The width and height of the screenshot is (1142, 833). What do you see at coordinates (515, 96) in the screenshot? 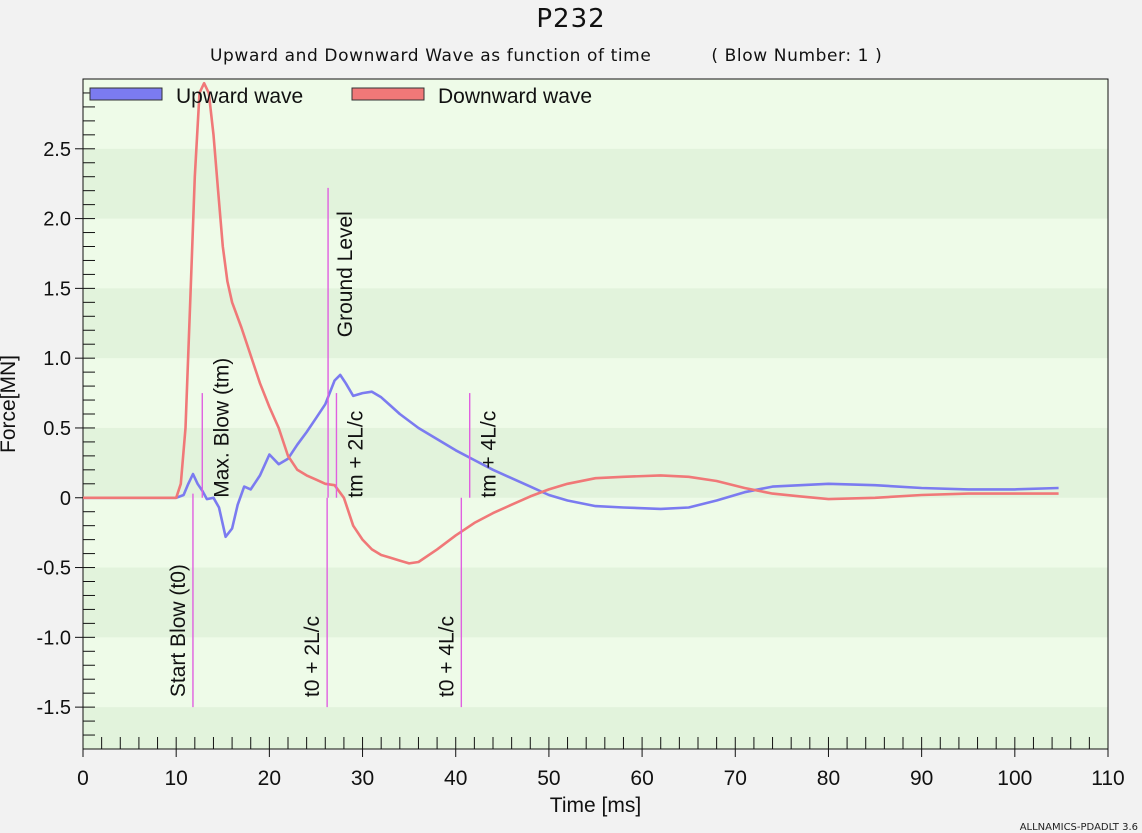
I see `legend-label: Downward wave` at bounding box center [515, 96].